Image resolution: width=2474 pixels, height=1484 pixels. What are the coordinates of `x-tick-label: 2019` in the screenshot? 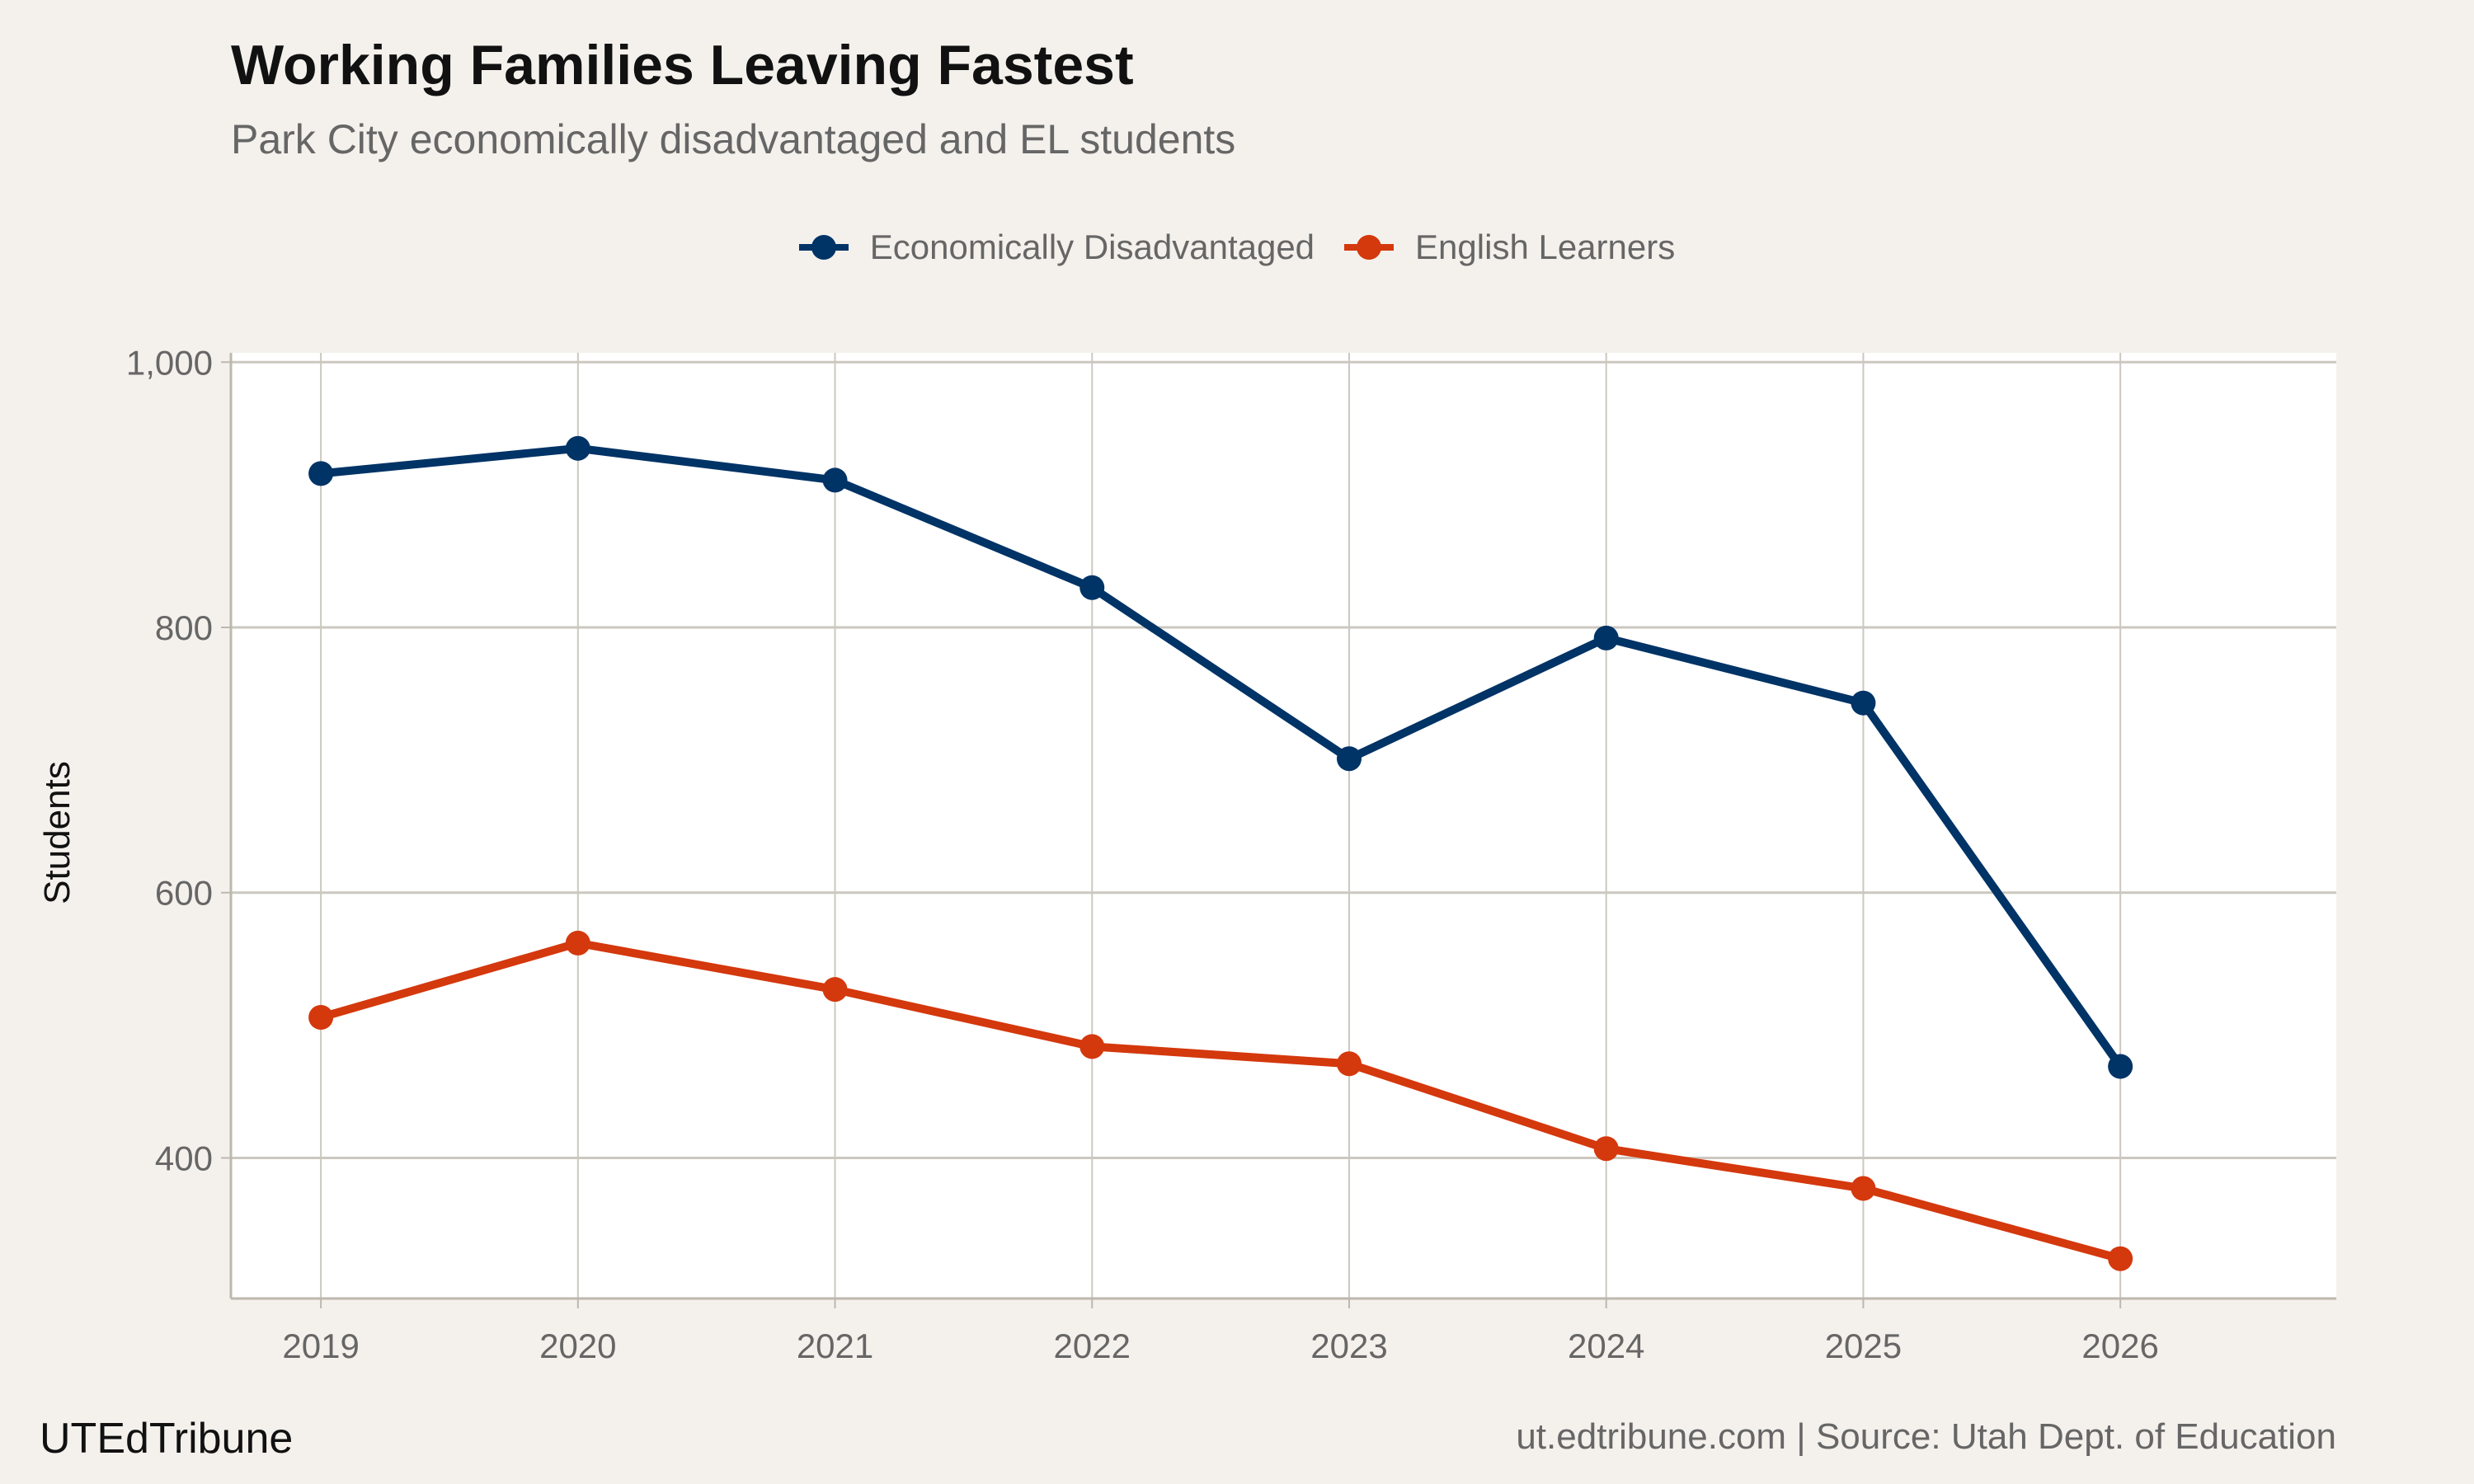 It's located at (320, 1346).